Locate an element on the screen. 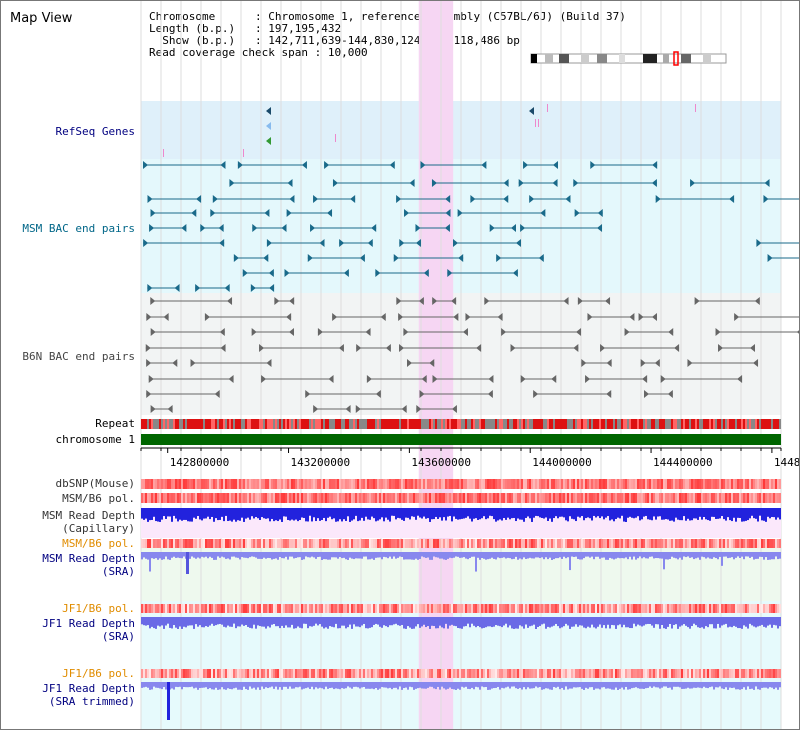  label-jf1-depth-trimmed: JF1 Read Depth (SRA trimmed) is located at coordinates (71, 695).